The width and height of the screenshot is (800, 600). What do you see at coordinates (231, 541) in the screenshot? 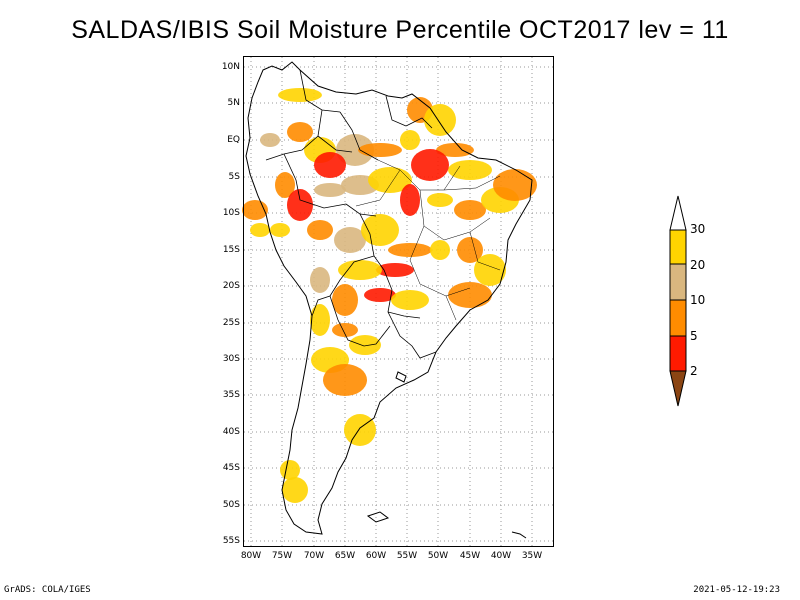
I see `lat-tick: 55S` at bounding box center [231, 541].